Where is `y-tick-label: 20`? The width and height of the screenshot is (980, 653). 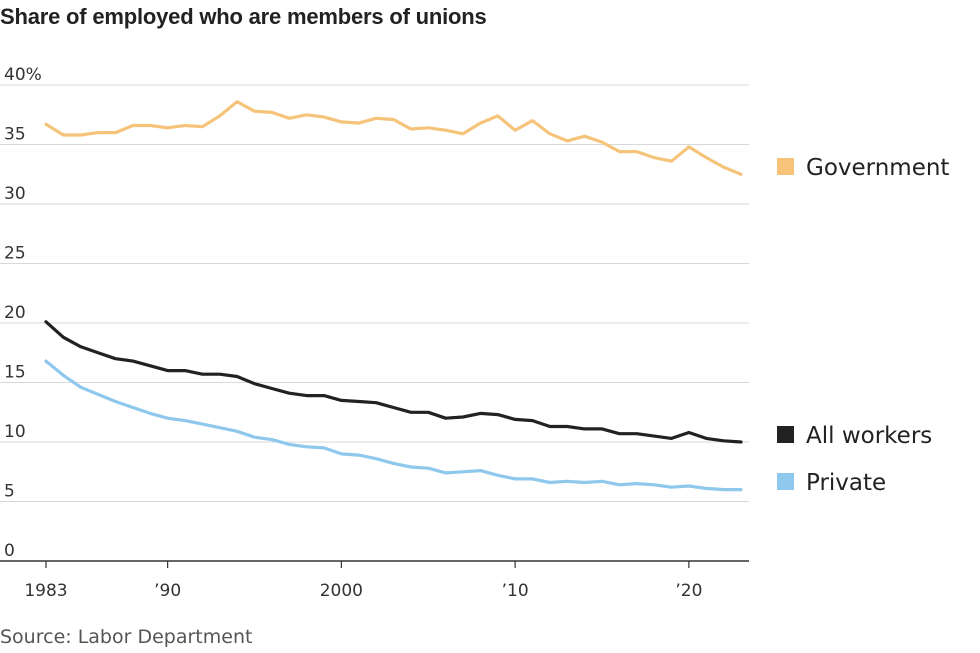 y-tick-label: 20 is located at coordinates (15, 313).